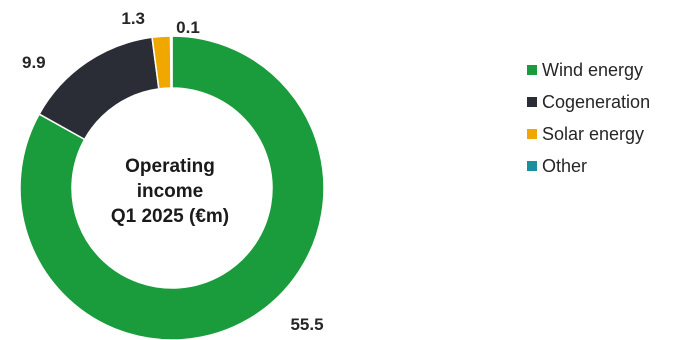 This screenshot has height=340, width=684. I want to click on legend-swatch-other, so click(532, 166).